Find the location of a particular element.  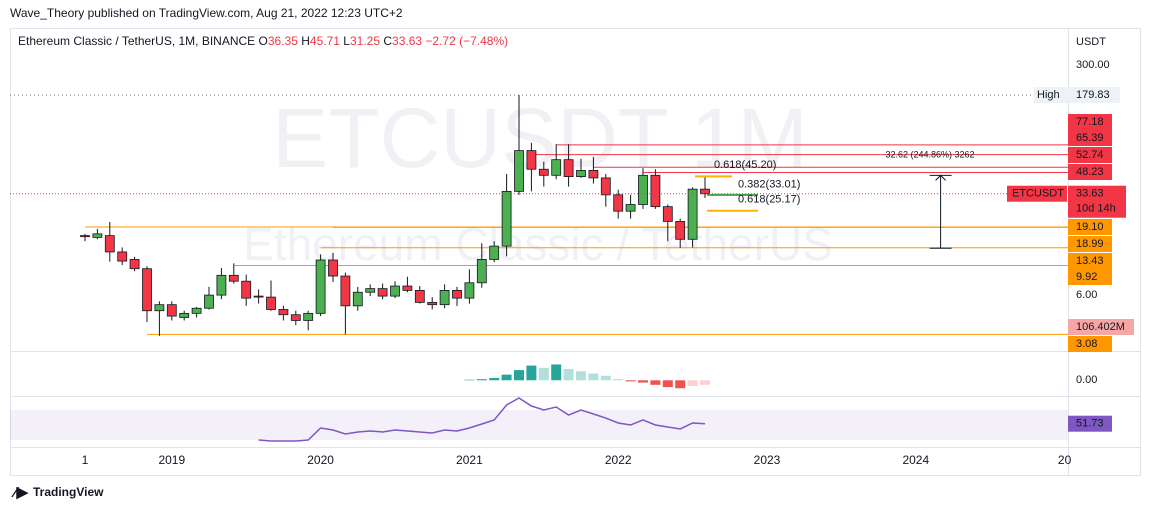

level-label: 77.18 is located at coordinates (1090, 122).